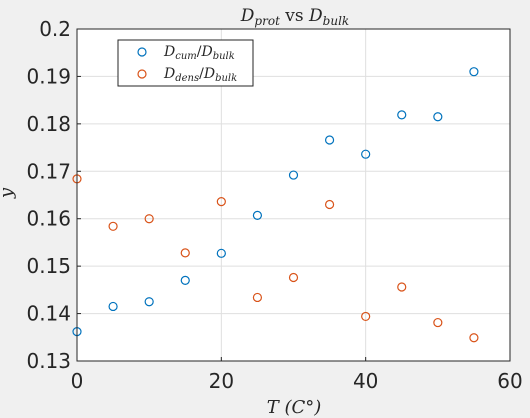 The image size is (530, 418). Describe the element at coordinates (48, 219) in the screenshot. I see `y-tick-label: 0.16` at that location.